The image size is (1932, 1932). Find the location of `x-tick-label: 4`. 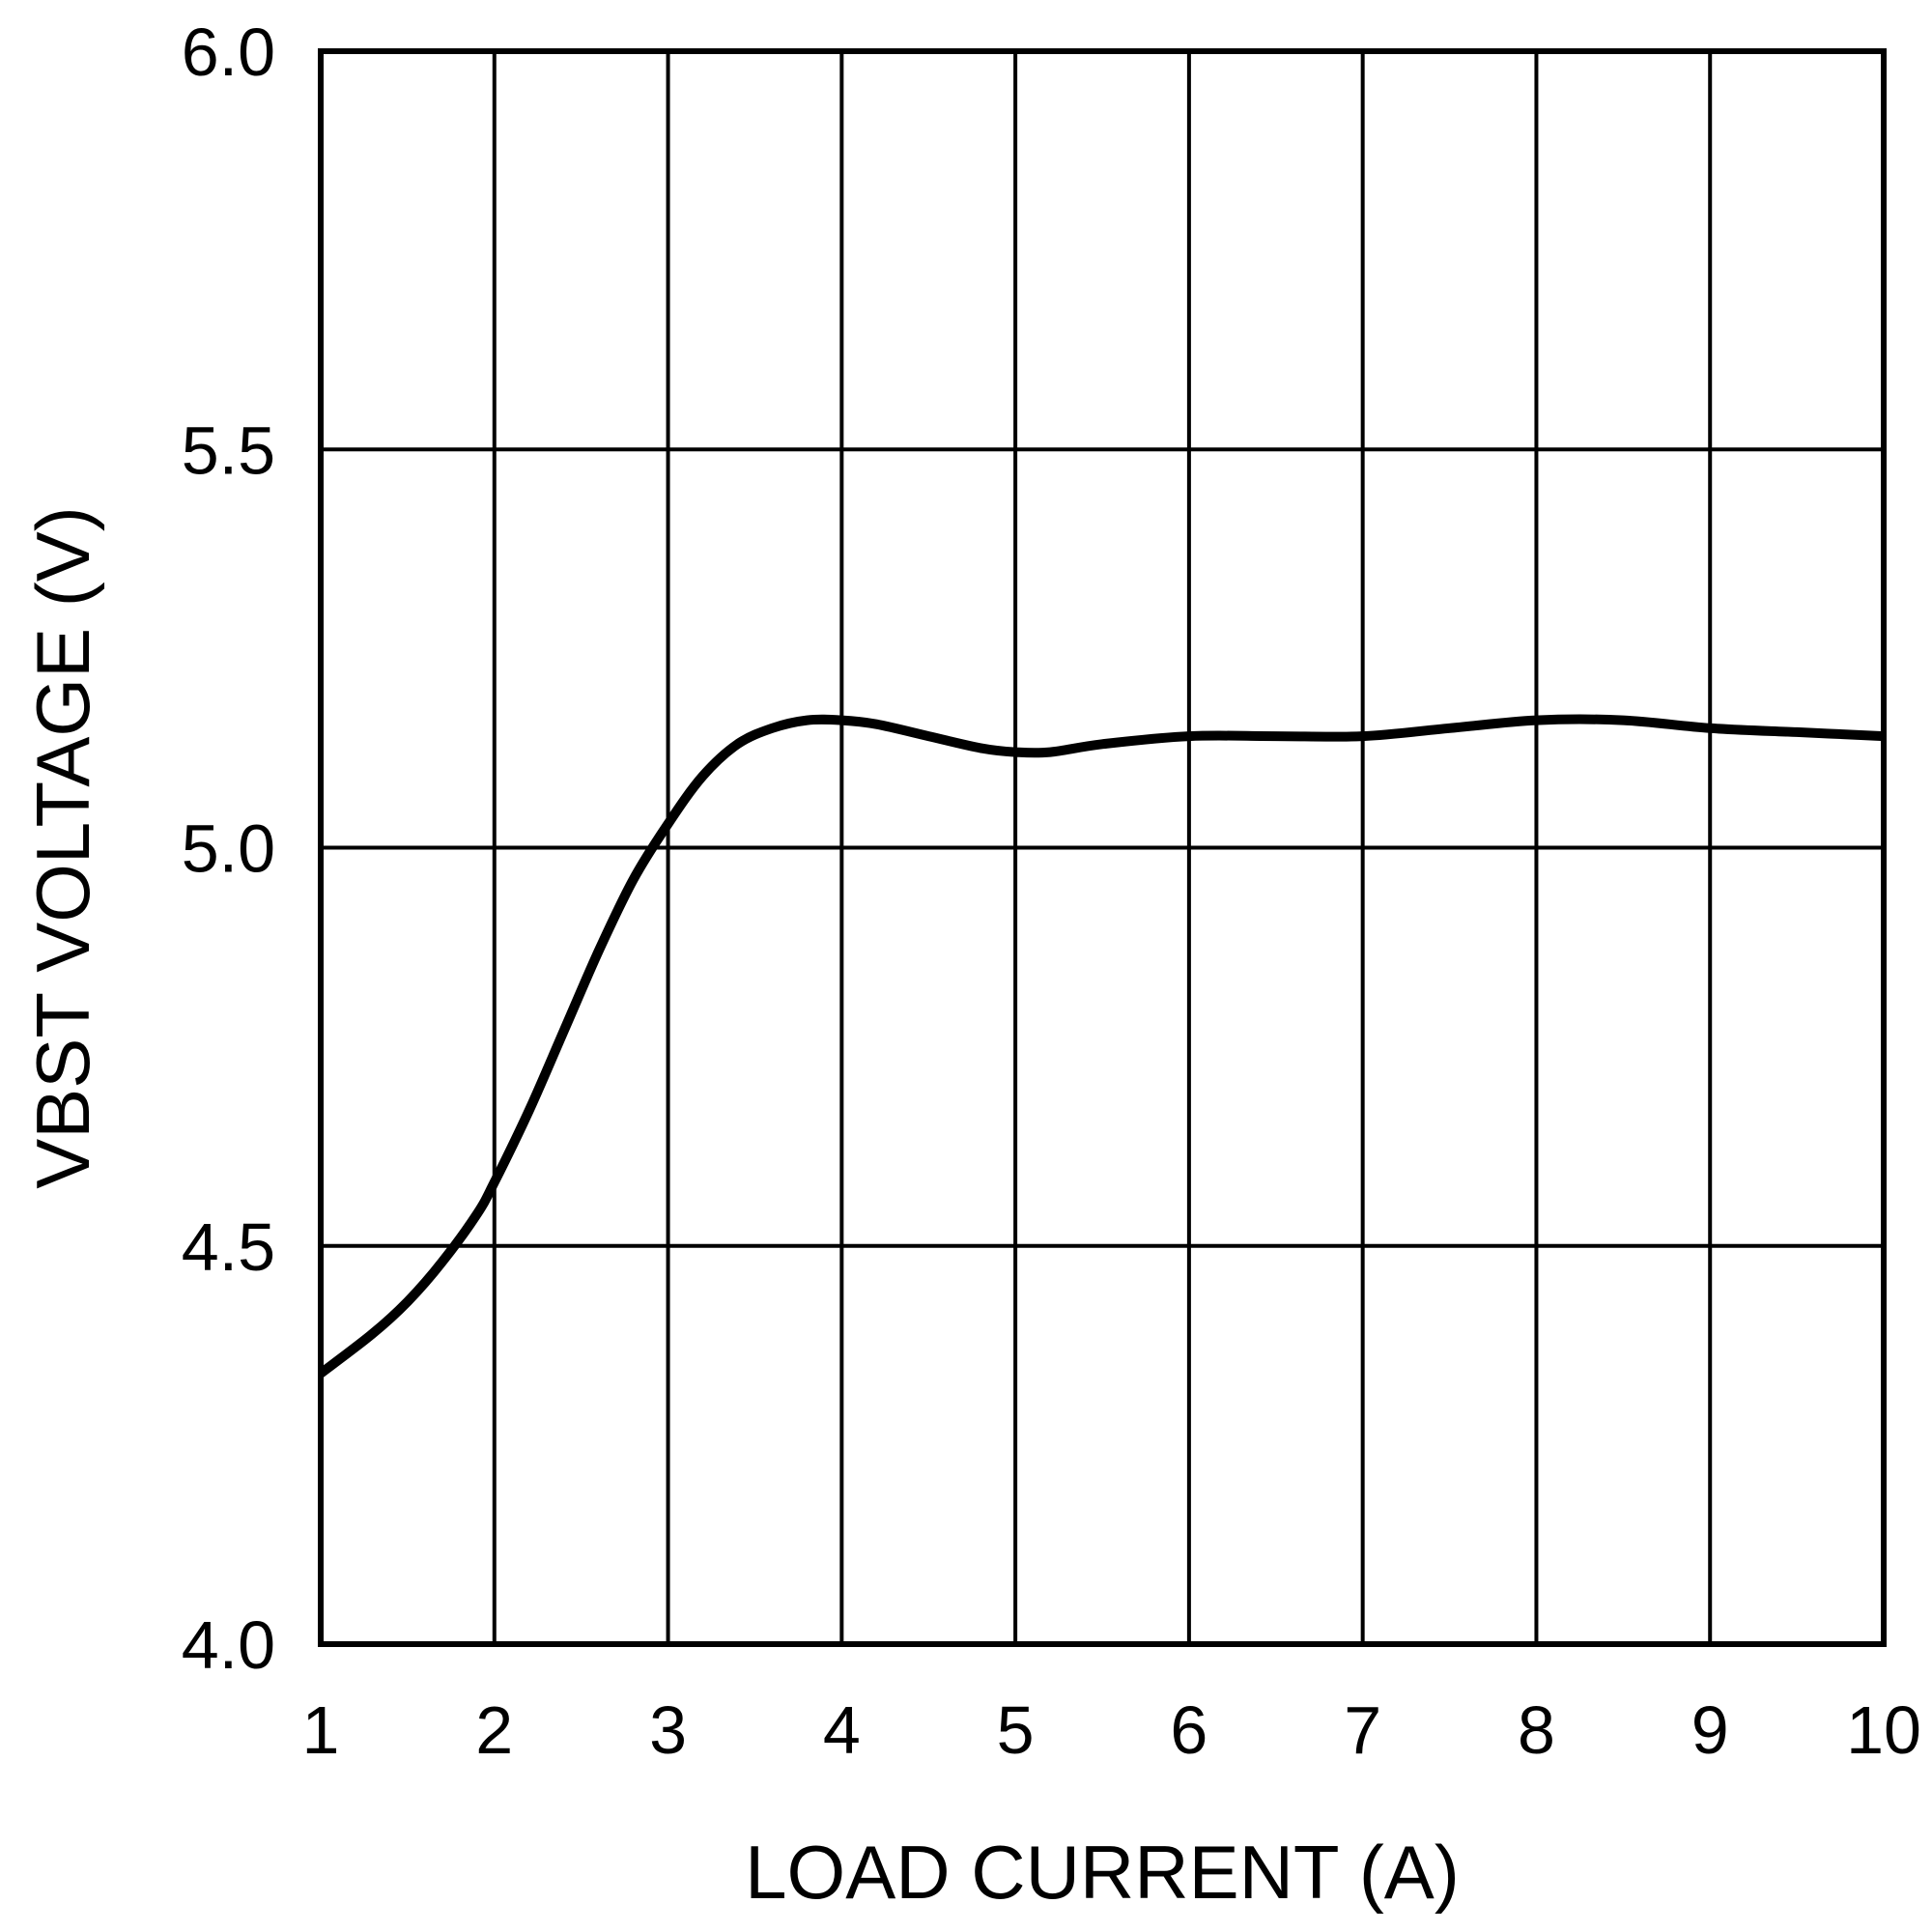

x-tick-label: 4 is located at coordinates (842, 1730).